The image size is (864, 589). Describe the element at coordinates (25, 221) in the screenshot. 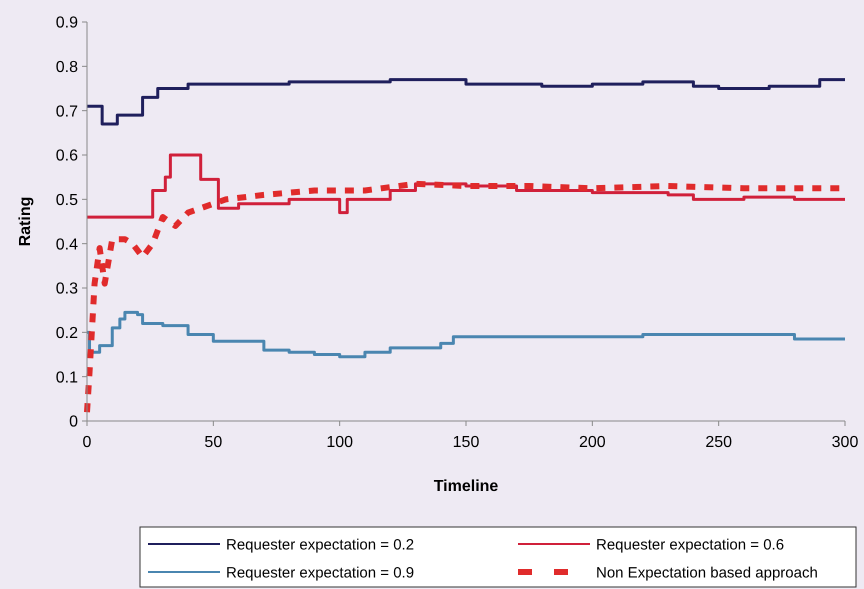

I see `y-axis-title: Rating` at that location.